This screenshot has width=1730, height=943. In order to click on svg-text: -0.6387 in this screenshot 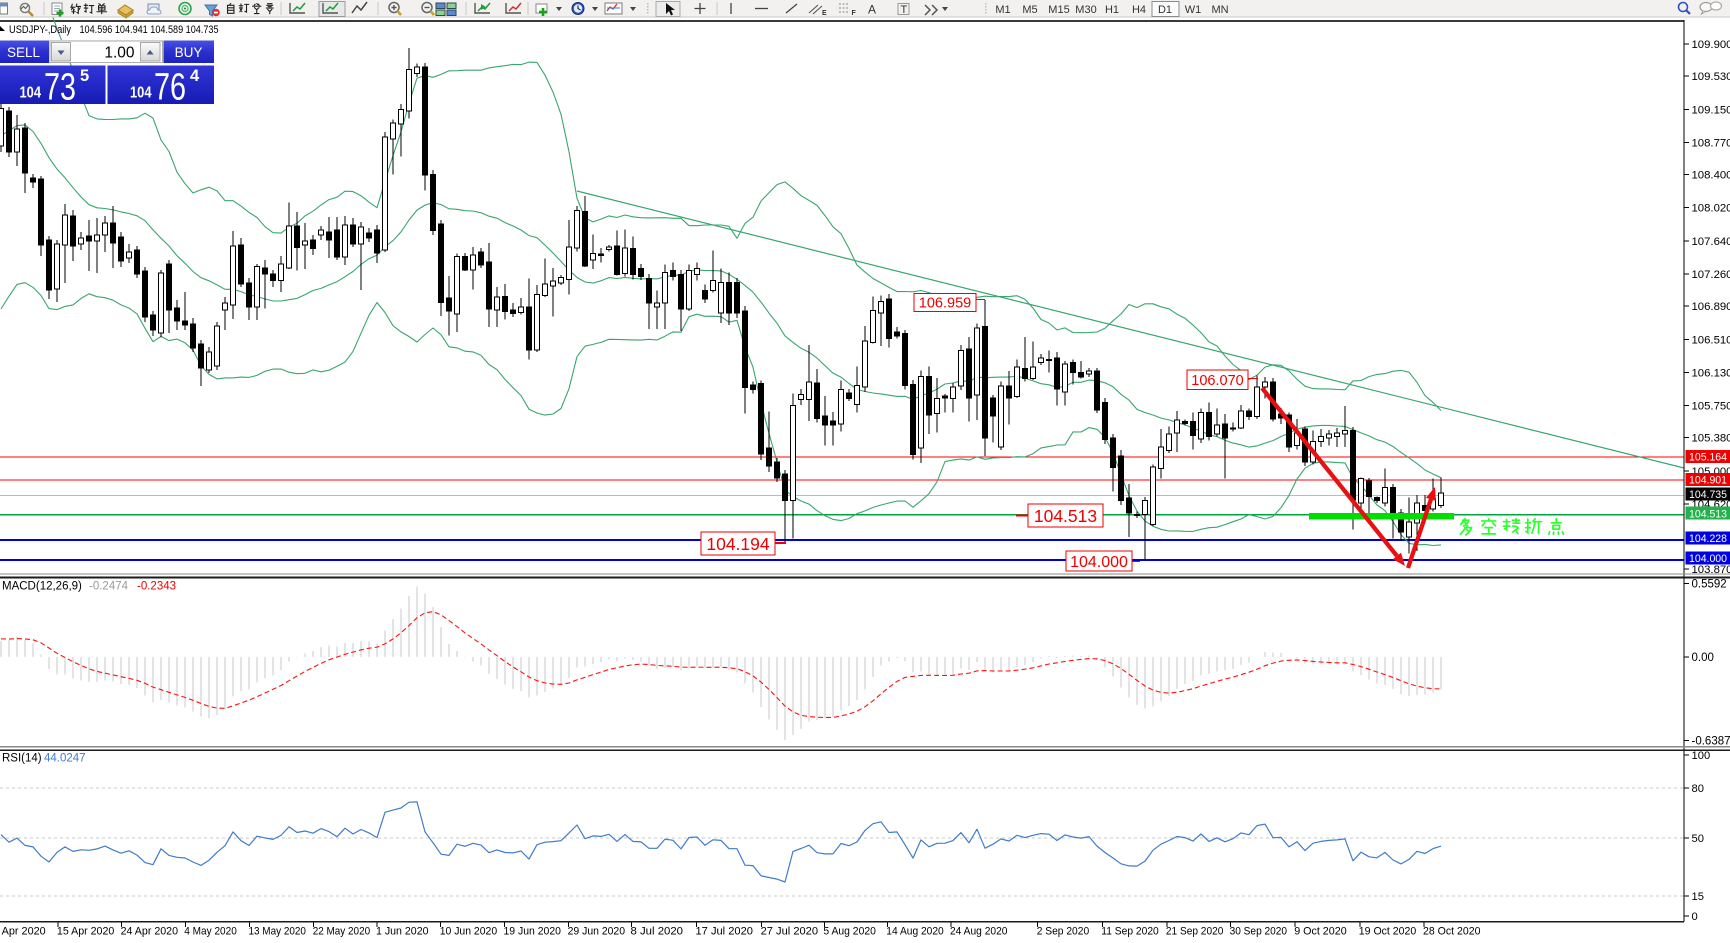, I will do `click(1711, 742)`.